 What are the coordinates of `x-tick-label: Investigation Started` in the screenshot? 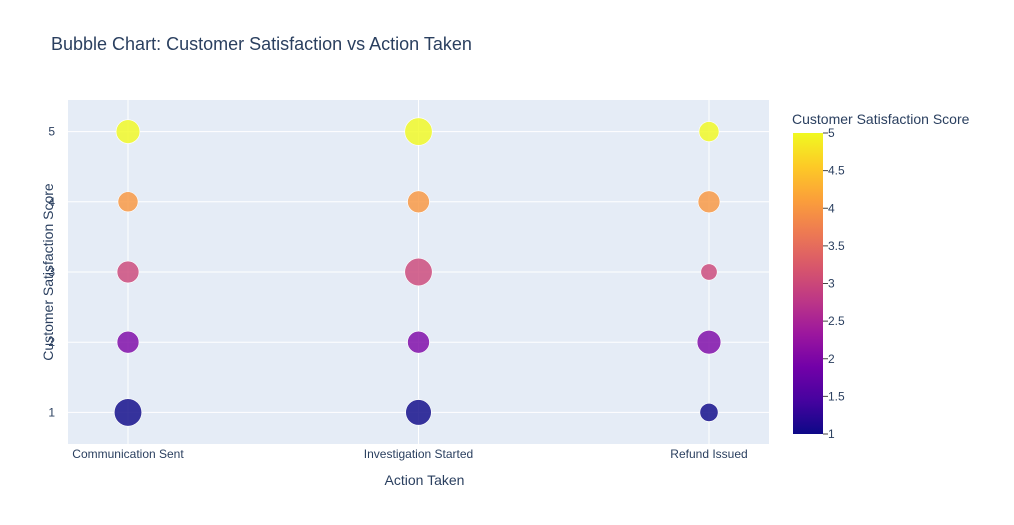 It's located at (418, 454).